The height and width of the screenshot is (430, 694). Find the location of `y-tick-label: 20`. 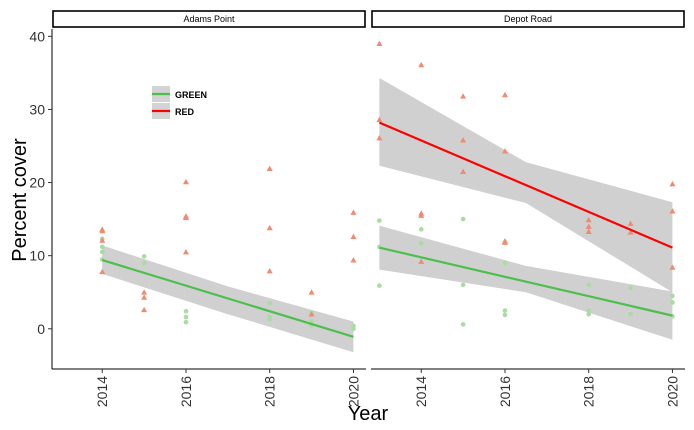

y-tick-label: 20 is located at coordinates (37, 183).